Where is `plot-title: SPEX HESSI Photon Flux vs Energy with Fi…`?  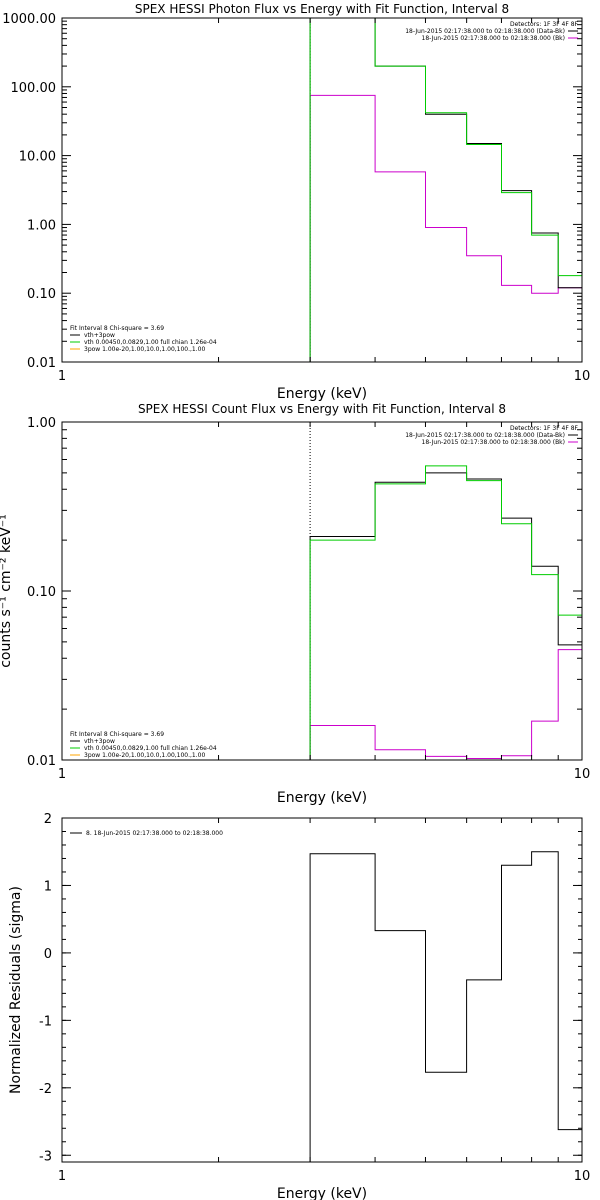
plot-title: SPEX HESSI Photon Flux vs Energy with Fi… is located at coordinates (322, 9).